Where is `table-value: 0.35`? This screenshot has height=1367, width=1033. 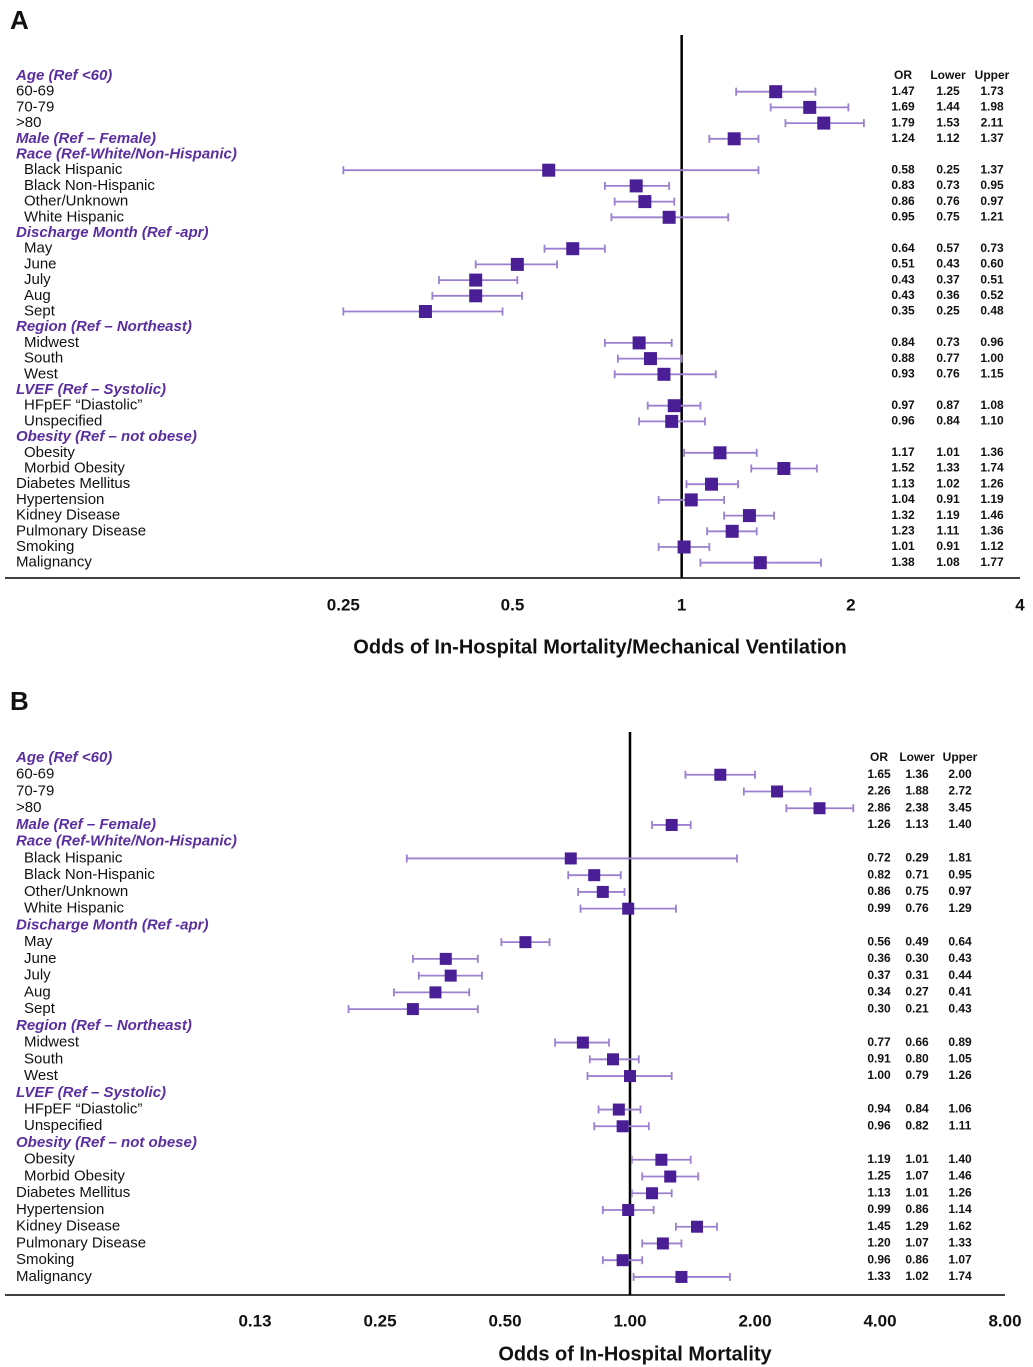
table-value: 0.35 is located at coordinates (903, 311).